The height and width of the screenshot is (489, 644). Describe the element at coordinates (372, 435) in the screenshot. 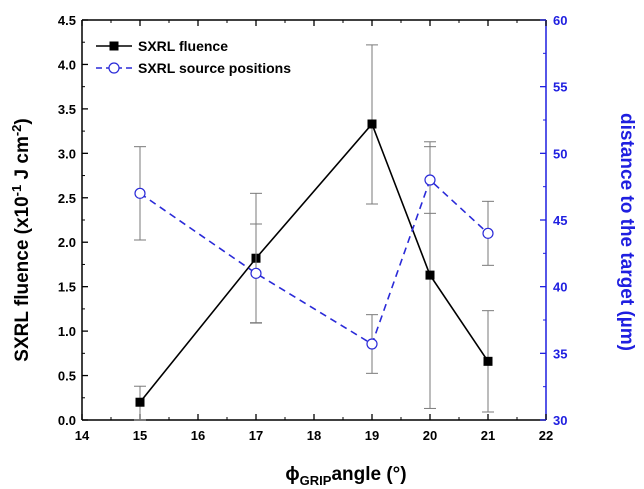

I see `x-tick-label: 19` at that location.